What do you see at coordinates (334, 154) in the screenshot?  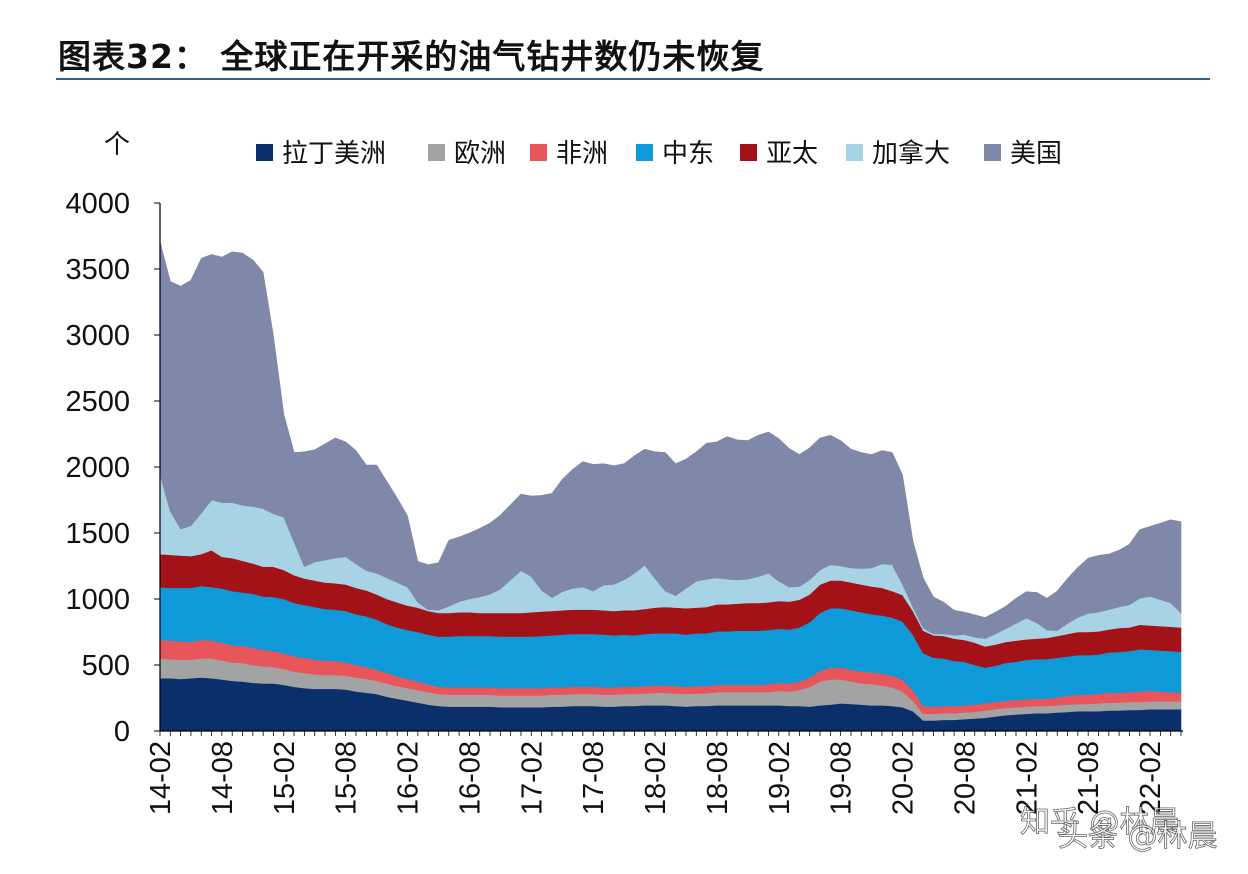 I see `legend-label: 拉丁美洲` at bounding box center [334, 154].